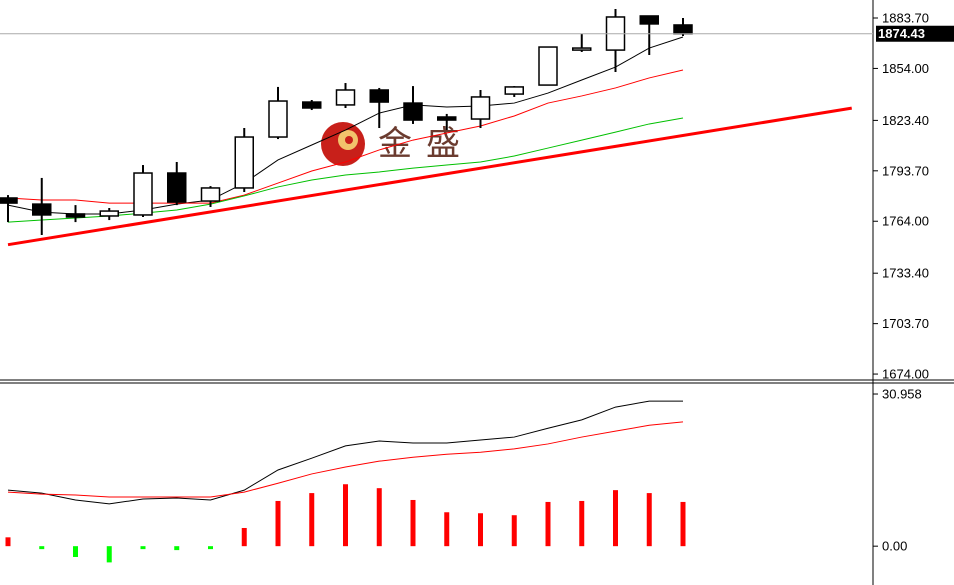  I want to click on y-tick-label: 1793.70, so click(905, 170).